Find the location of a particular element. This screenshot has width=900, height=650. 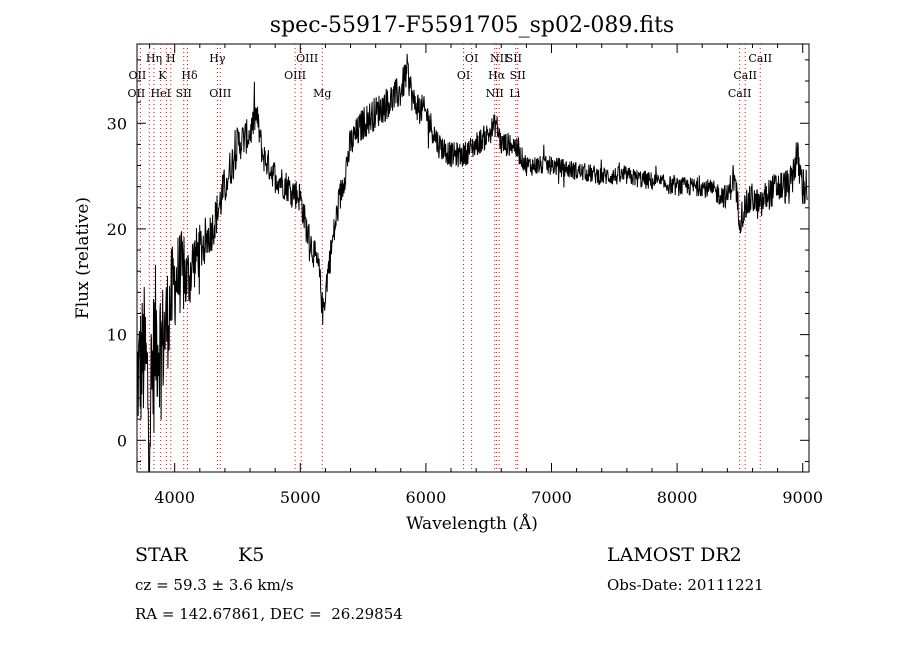

line-label: K is located at coordinates (162, 75).